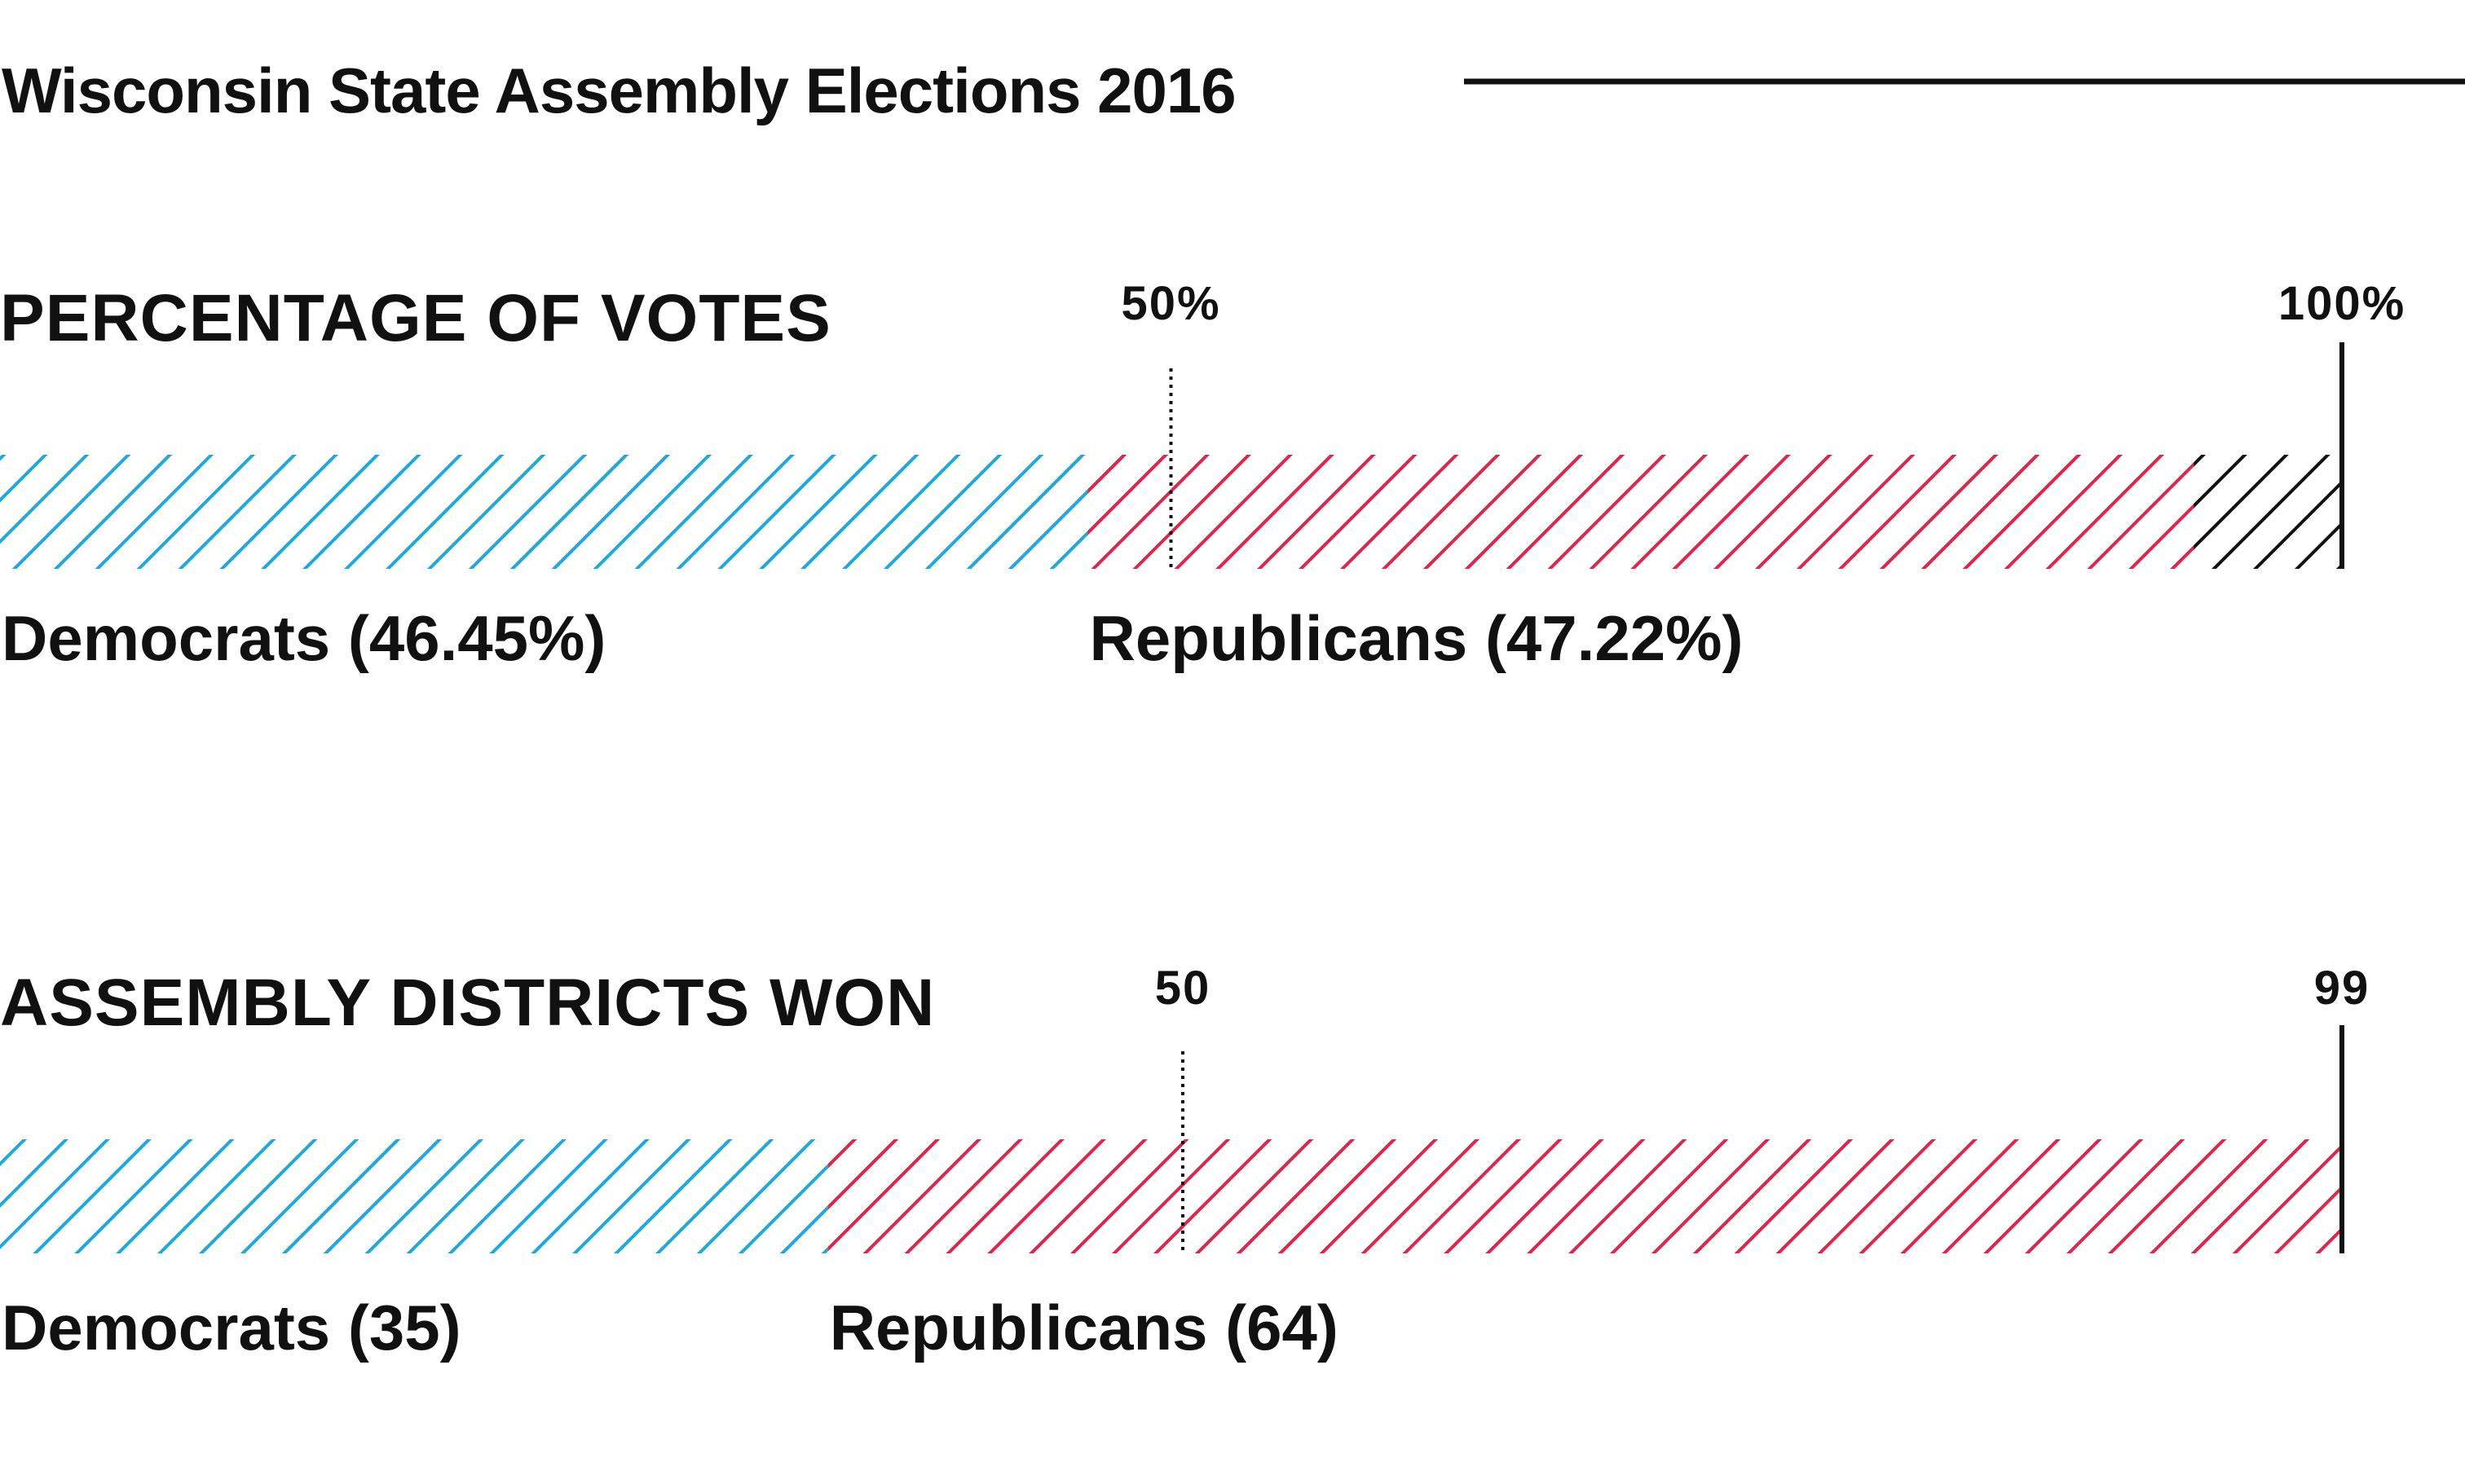 Image resolution: width=2465 pixels, height=1484 pixels. What do you see at coordinates (2342, 988) in the screenshot?
I see `reference-label-99: 99` at bounding box center [2342, 988].